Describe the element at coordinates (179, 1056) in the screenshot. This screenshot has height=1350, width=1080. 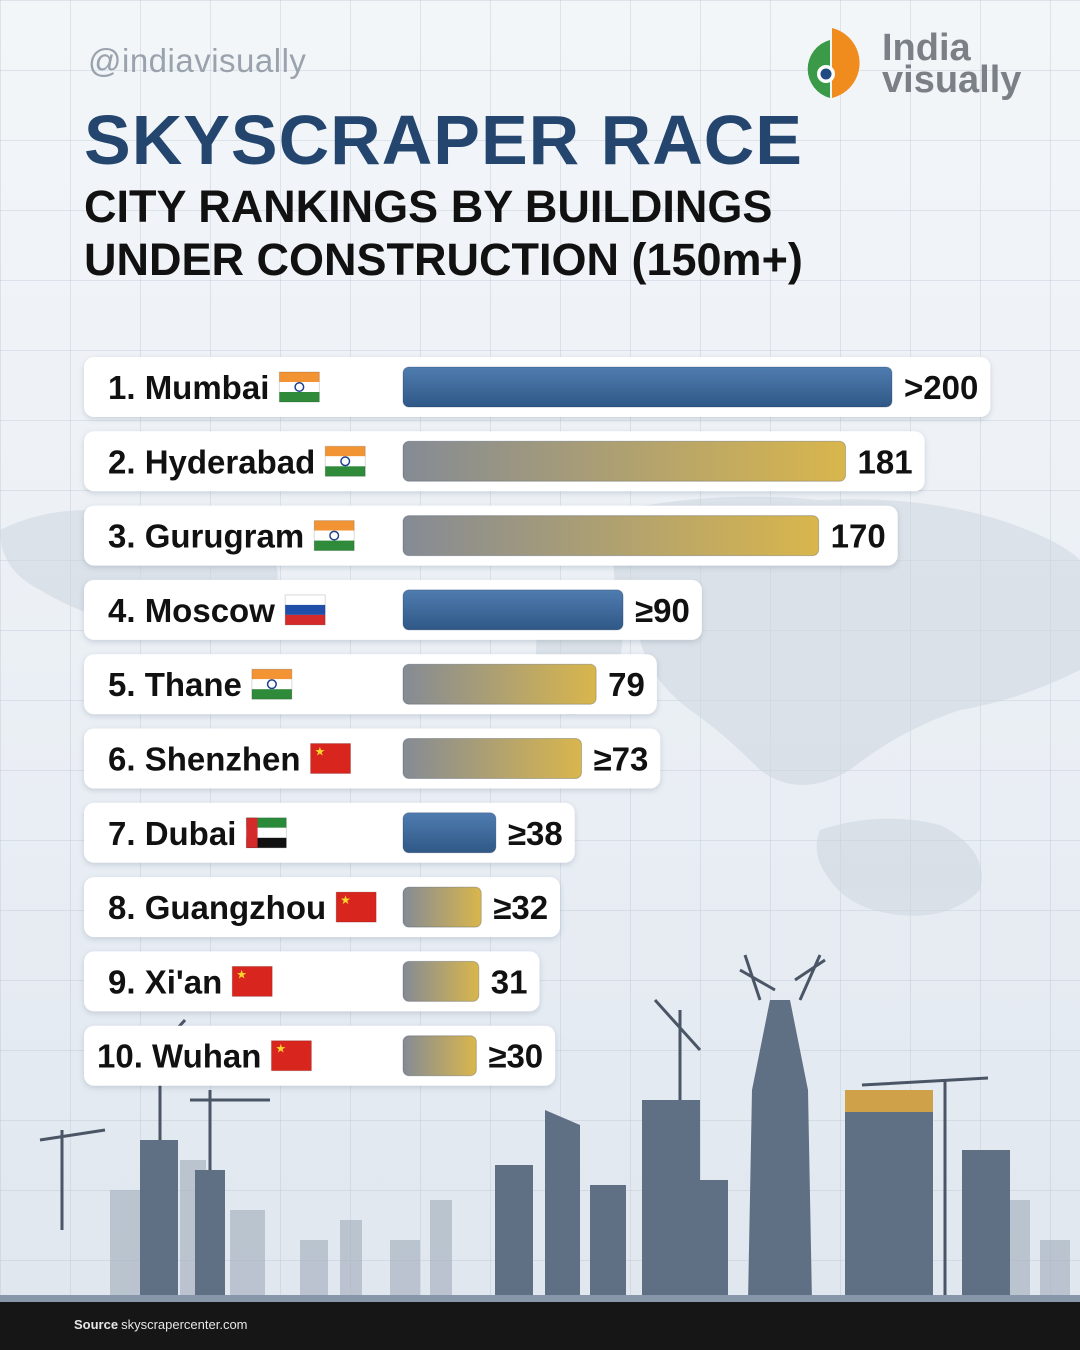
I see `city-label: 10. Wuhan` at that location.